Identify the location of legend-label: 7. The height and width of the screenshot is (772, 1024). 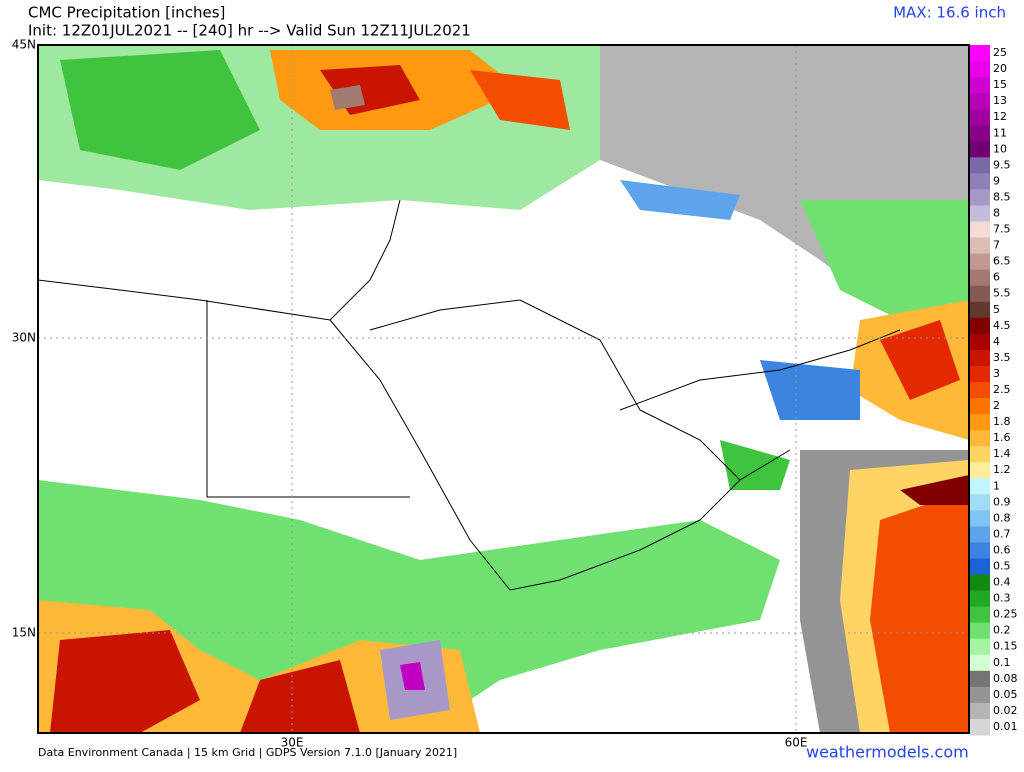
(996, 245).